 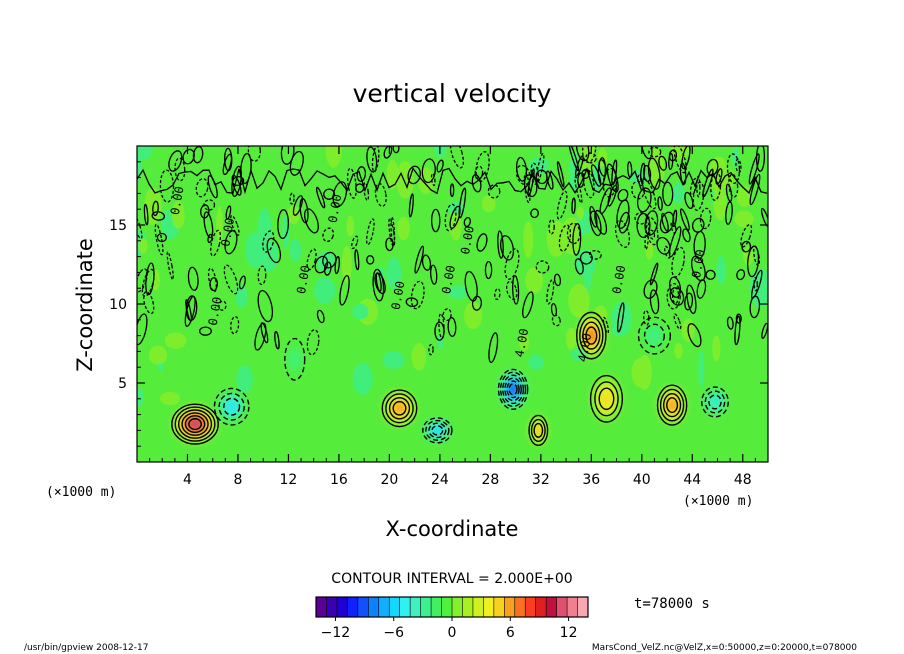 I want to click on colorbar-tick-label: 6, so click(x=510, y=633).